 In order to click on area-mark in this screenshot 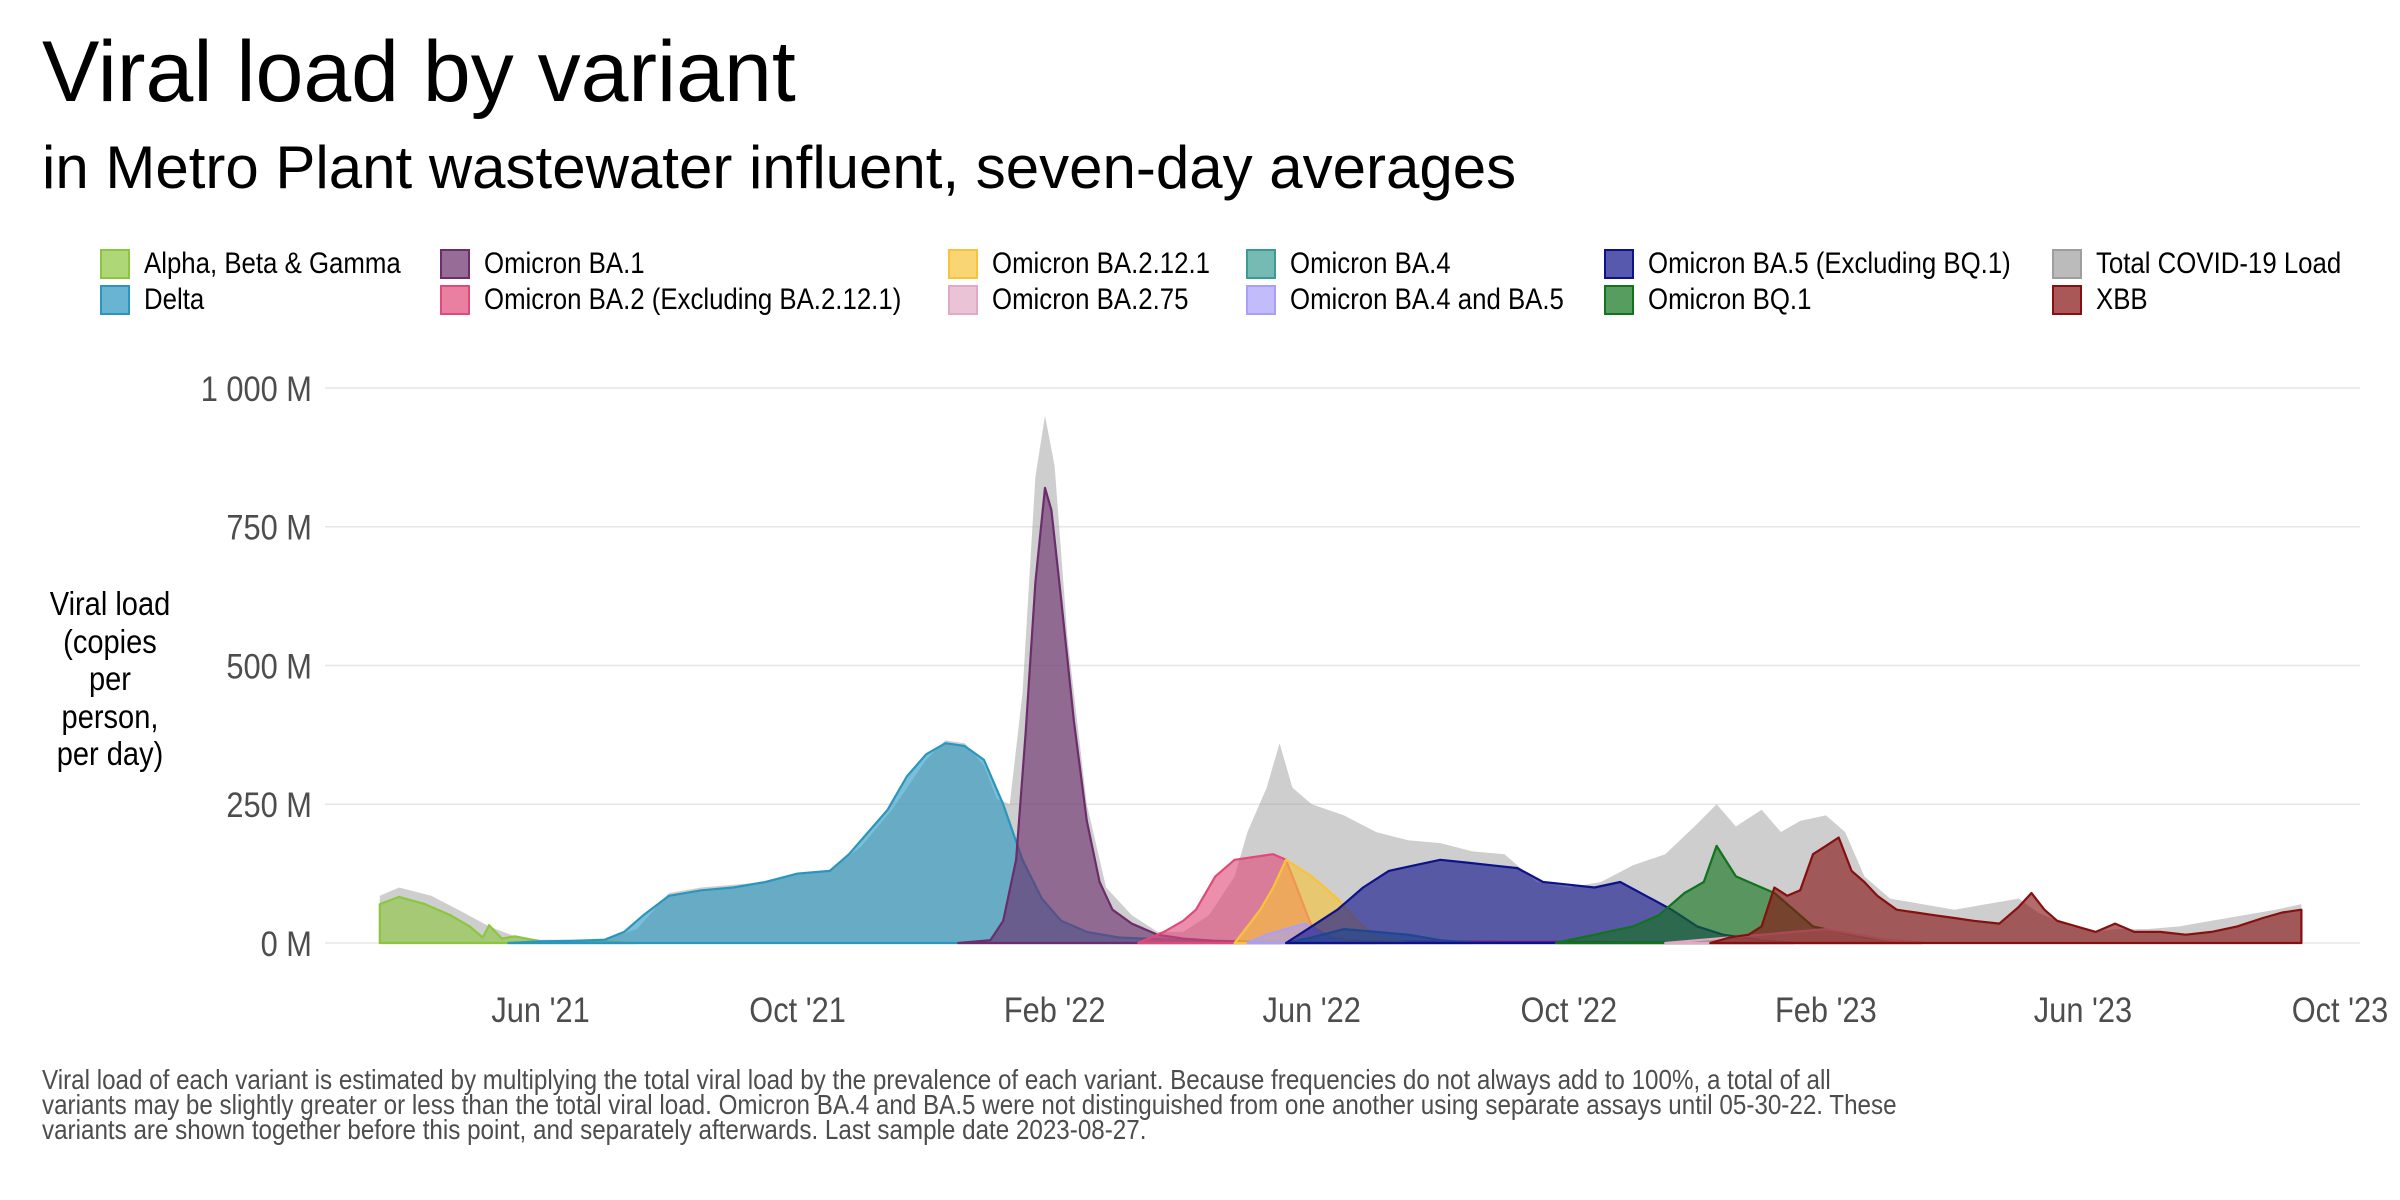, I will do `click(2006, 890)`.